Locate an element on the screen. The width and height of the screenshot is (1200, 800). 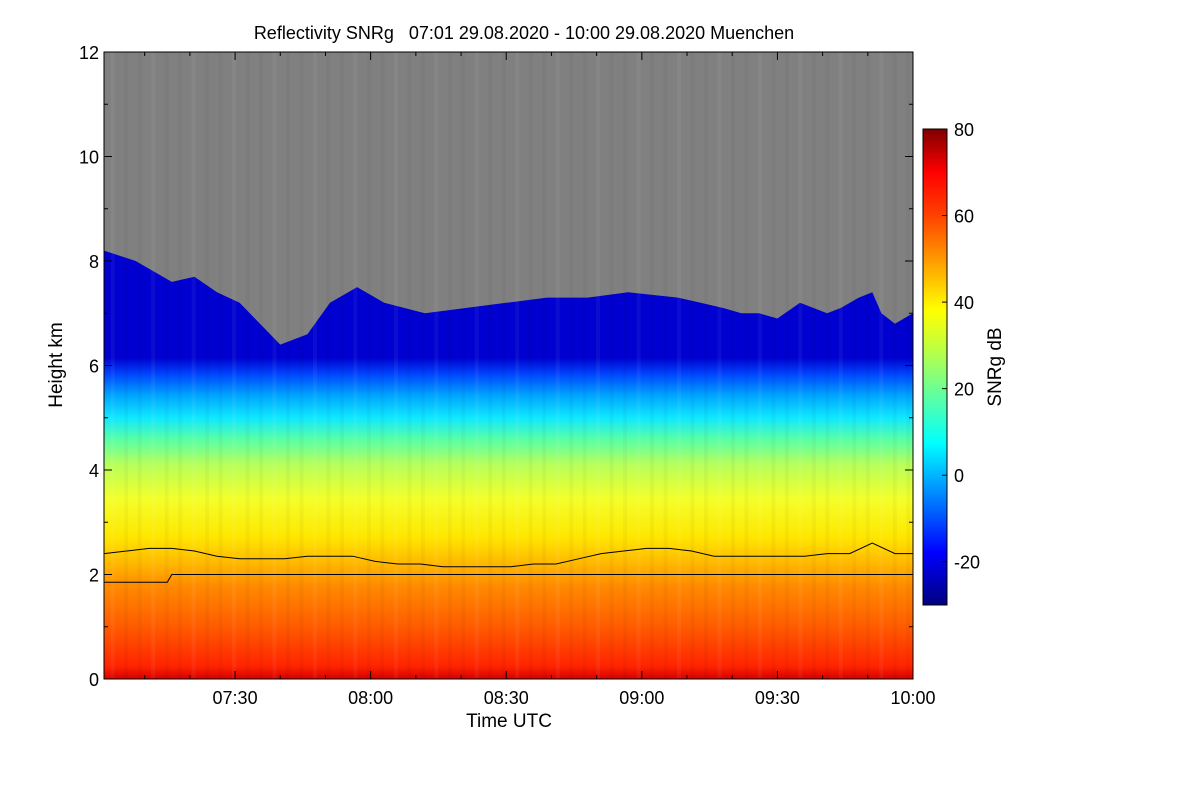
y-tick-label: 10 is located at coordinates (89, 158).